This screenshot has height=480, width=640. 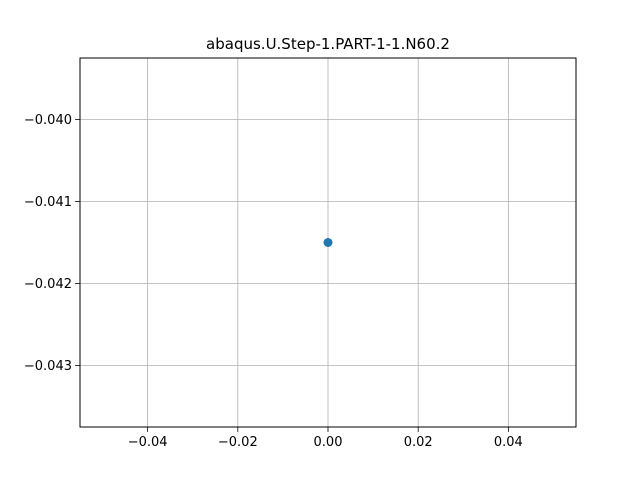 I want to click on chart-title: abaqus.U.Step-1.PART-1-1.N60.2, so click(x=328, y=44).